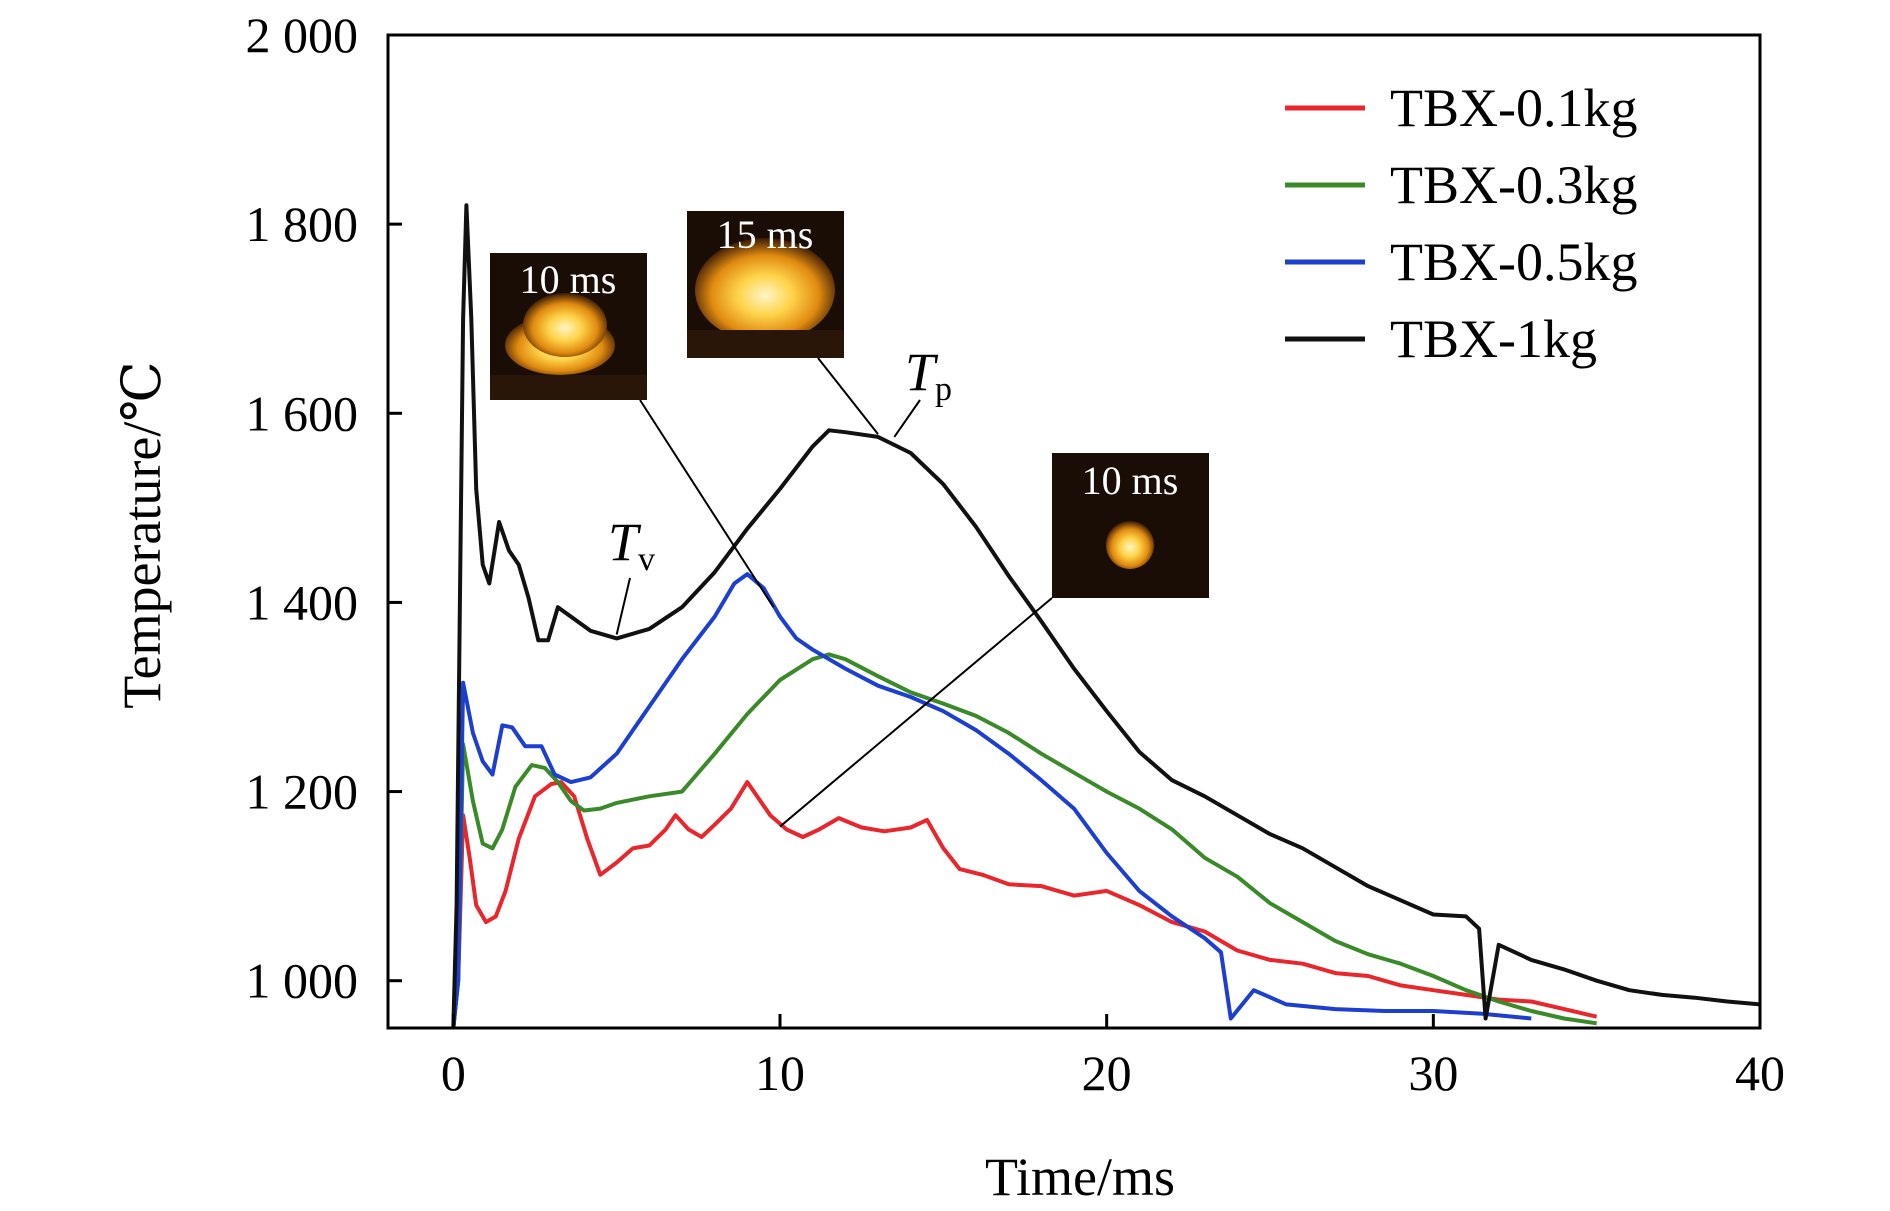  I want to click on inset-photo-3: 10 ms, so click(1130, 525).